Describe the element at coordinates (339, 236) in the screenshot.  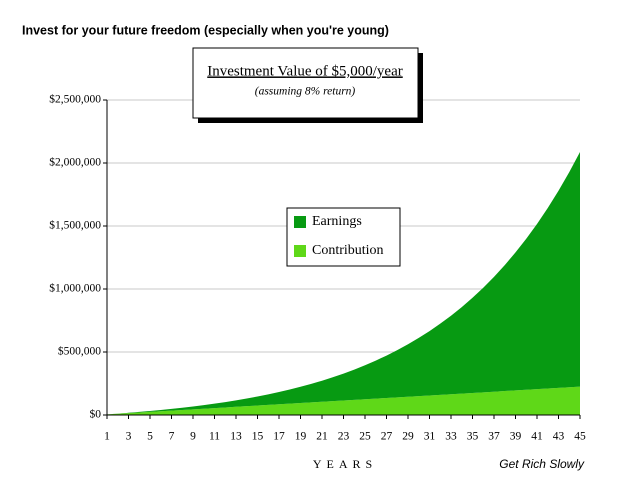
I see `legend: Earnings Contribution` at that location.